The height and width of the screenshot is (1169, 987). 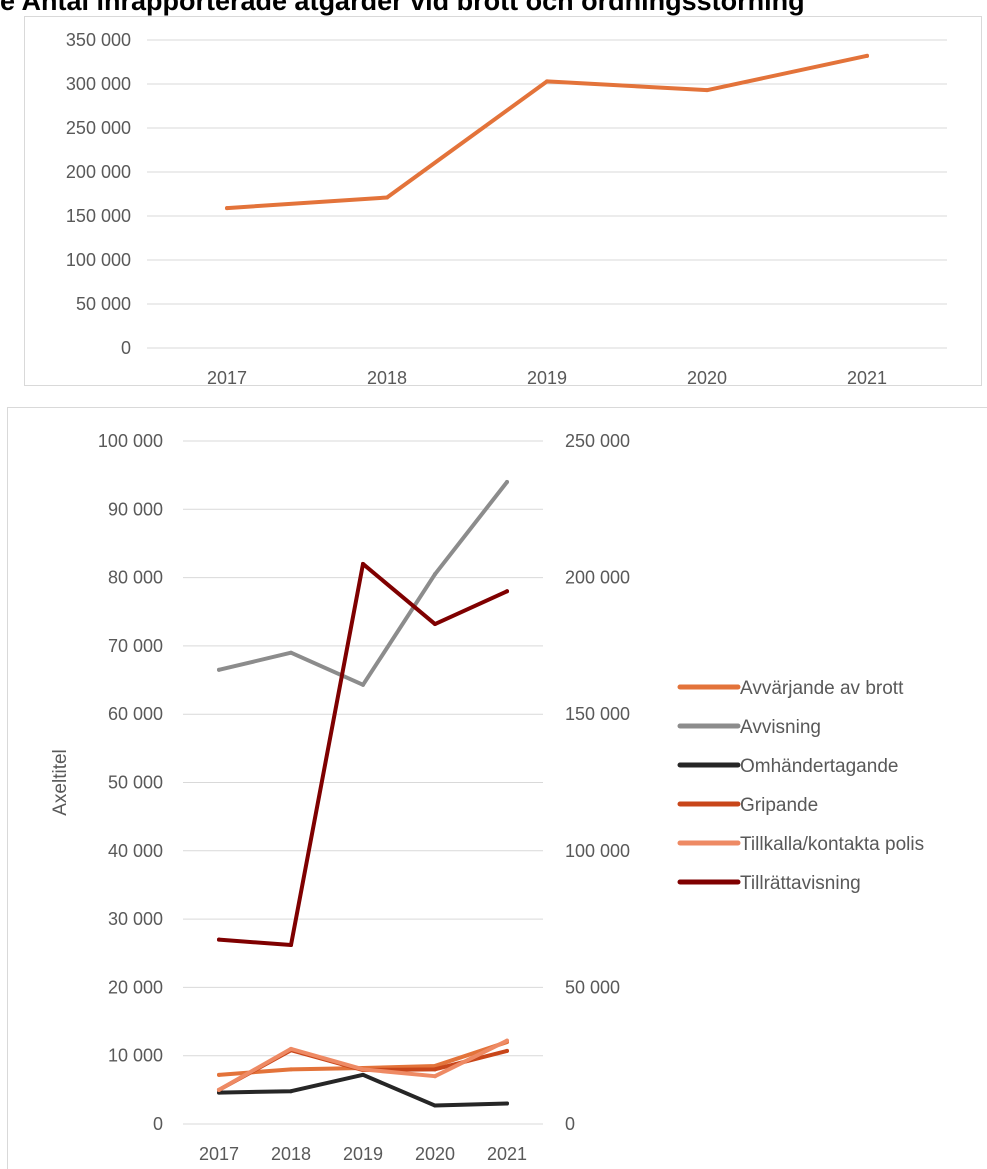 What do you see at coordinates (819, 766) in the screenshot?
I see `legend-label: Omhändertagande` at bounding box center [819, 766].